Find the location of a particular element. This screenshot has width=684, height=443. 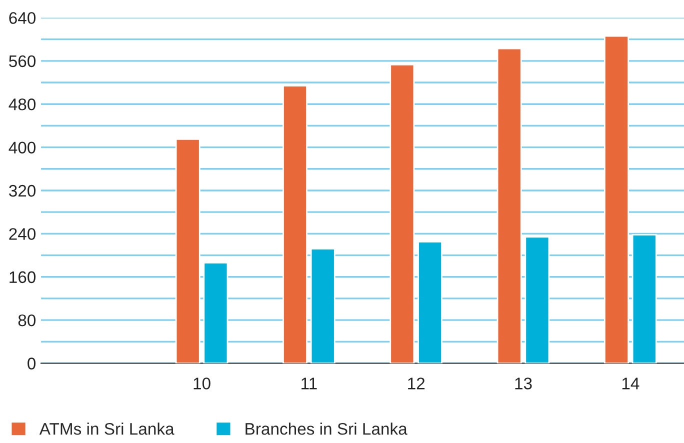

y-tick-label: 0 is located at coordinates (32, 364).